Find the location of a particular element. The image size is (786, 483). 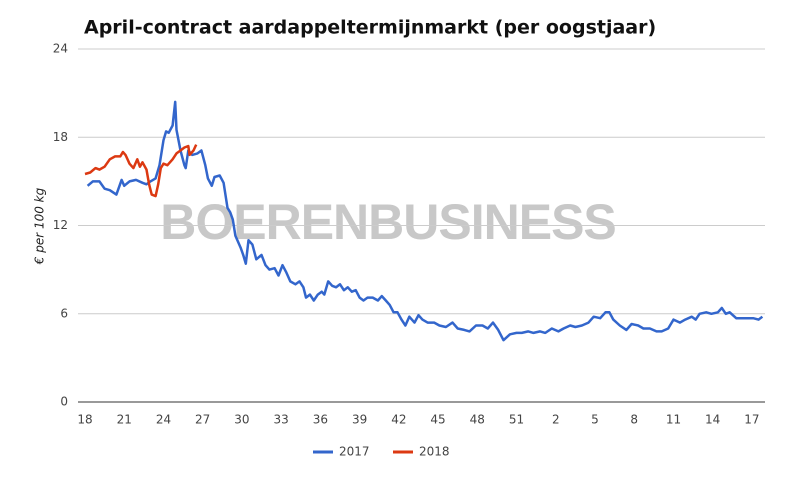

y-tick-label: 6 is located at coordinates (64, 313).